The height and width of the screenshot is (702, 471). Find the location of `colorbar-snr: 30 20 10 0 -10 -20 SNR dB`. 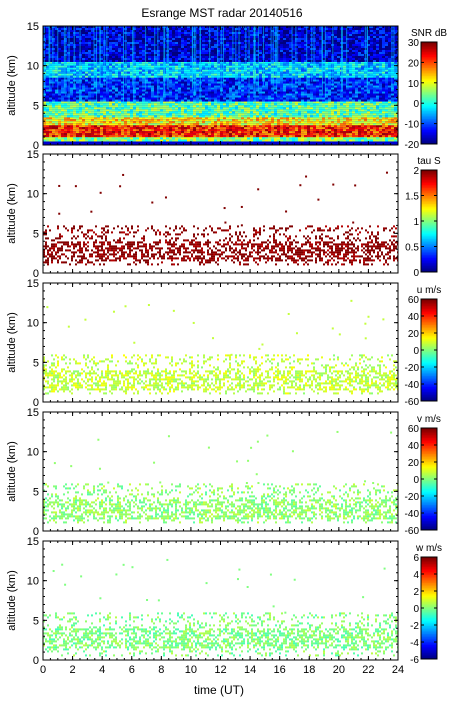

colorbar-snr: 30 20 10 0 -10 -20 SNR dB is located at coordinates (426, 89).